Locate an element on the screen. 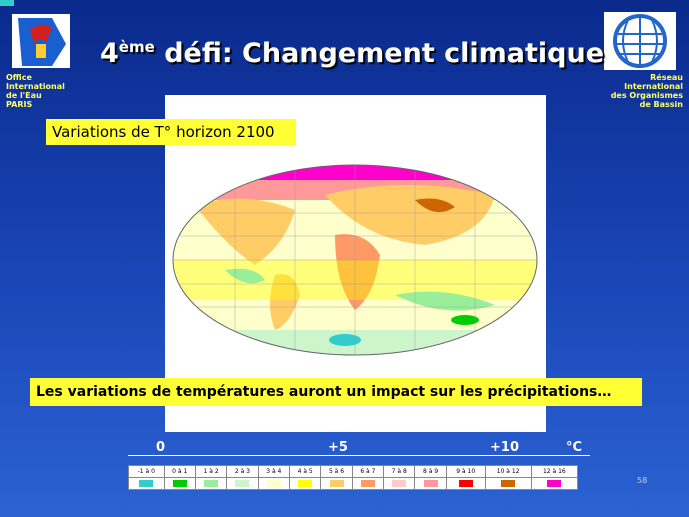  legend-label: 0 à 1 is located at coordinates (179, 471).